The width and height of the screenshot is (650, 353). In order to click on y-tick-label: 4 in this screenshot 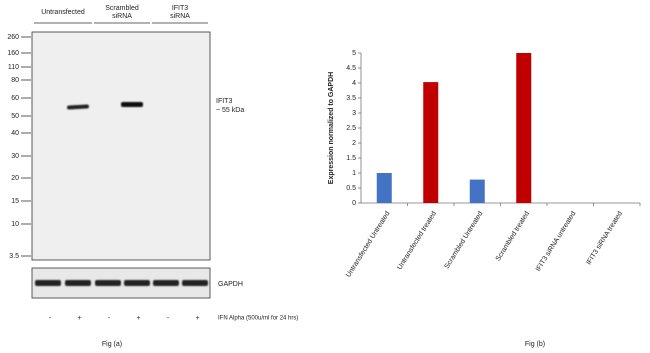, I will do `click(354, 83)`.